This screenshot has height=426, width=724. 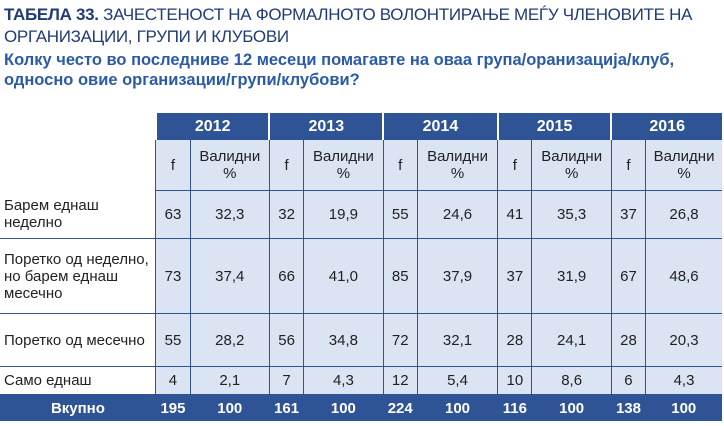 What do you see at coordinates (78, 152) in the screenshot?
I see `corner` at bounding box center [78, 152].